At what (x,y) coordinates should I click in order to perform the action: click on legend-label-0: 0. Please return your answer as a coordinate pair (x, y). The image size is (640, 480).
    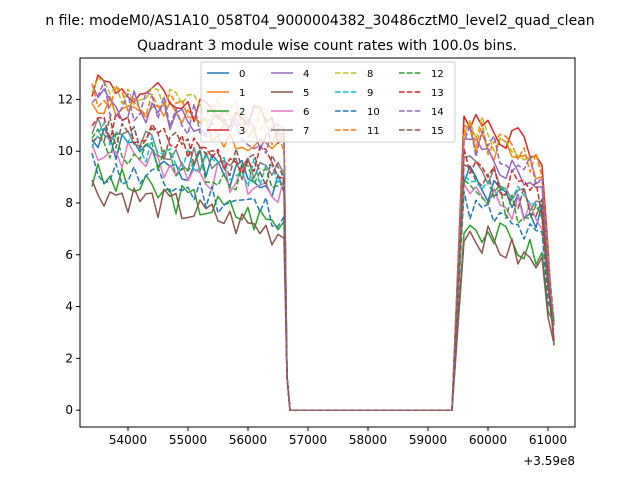
    Looking at the image, I should click on (242, 74).